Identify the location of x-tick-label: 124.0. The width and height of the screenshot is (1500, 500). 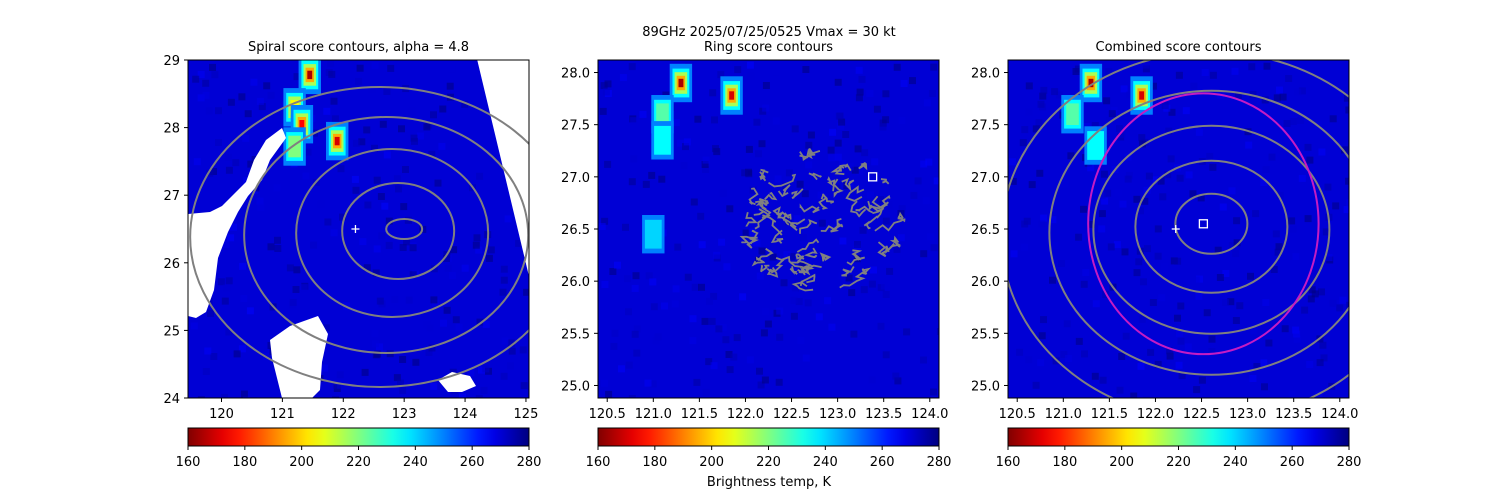
(1339, 414).